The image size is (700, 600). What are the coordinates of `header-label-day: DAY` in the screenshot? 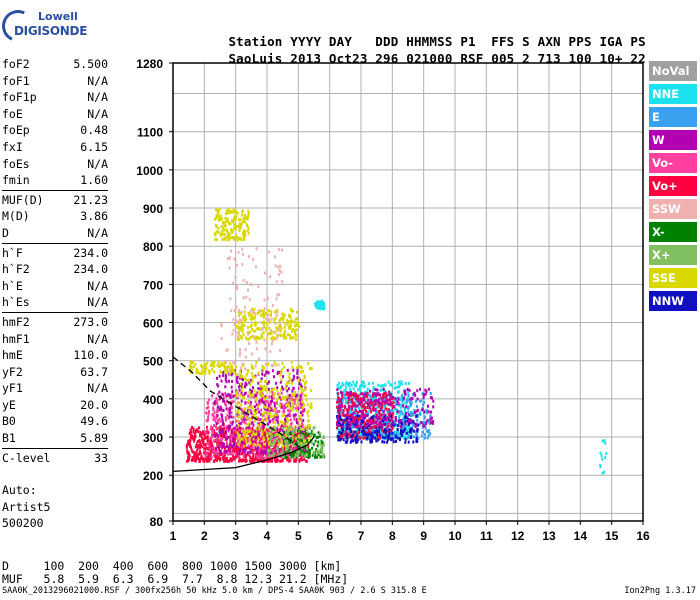 It's located at (340, 41).